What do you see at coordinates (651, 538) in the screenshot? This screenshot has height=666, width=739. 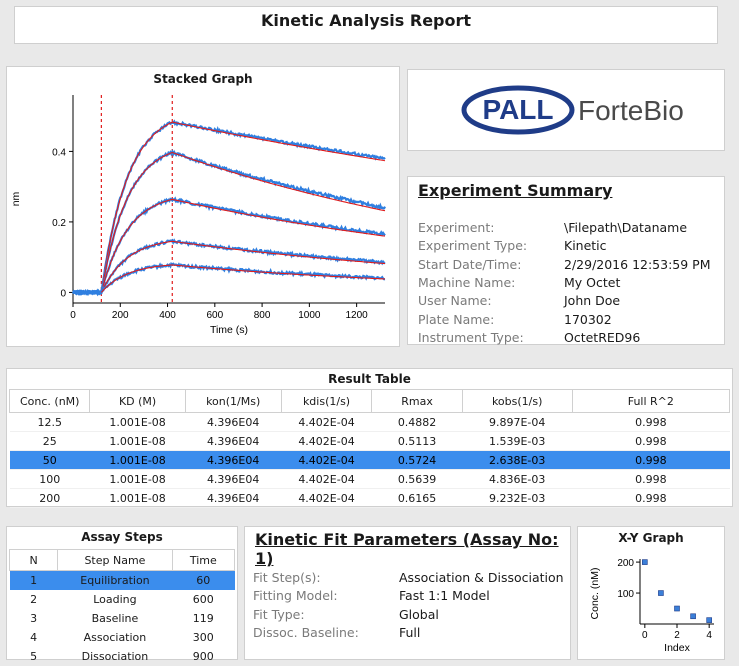 I see `xy-graph-title: X-Y Graph` at bounding box center [651, 538].